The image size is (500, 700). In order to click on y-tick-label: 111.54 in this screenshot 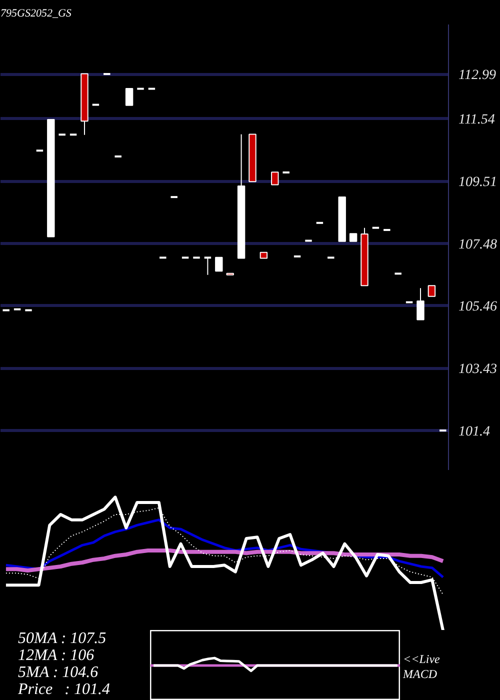, I will do `click(476, 120)`.